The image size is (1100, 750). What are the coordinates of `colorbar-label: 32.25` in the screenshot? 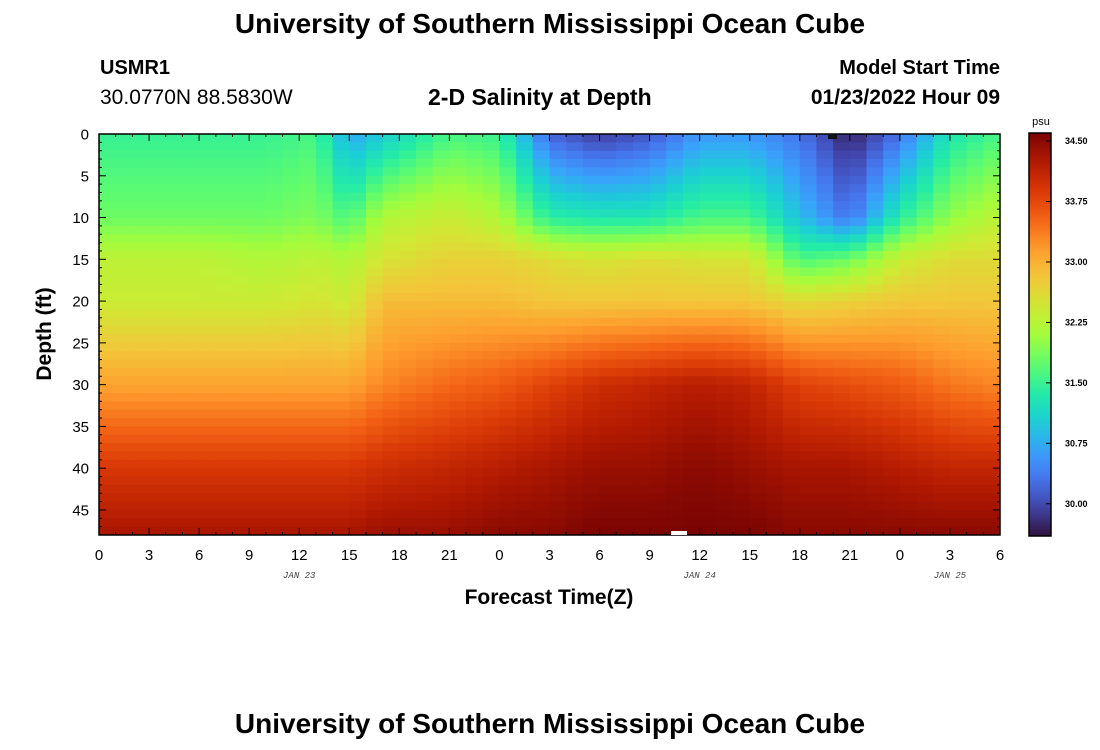 It's located at (1076, 322).